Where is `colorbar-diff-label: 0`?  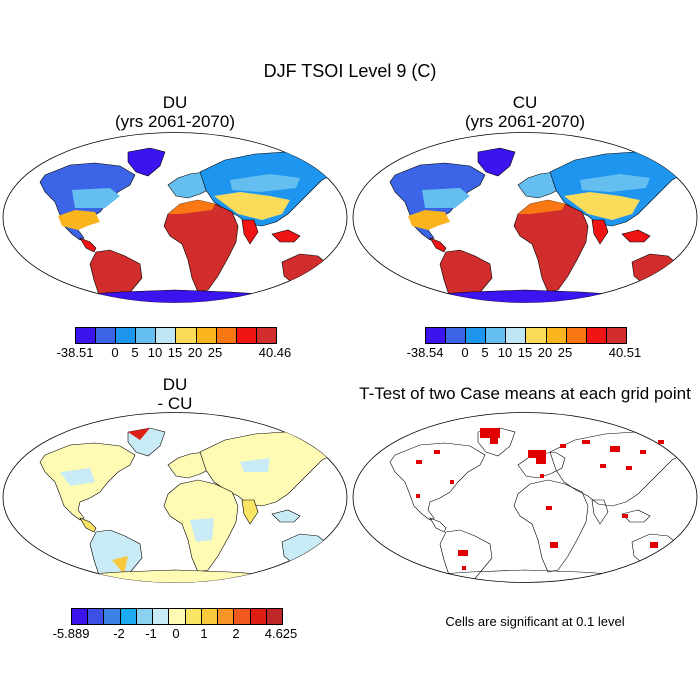 colorbar-diff-label: 0 is located at coordinates (176, 633).